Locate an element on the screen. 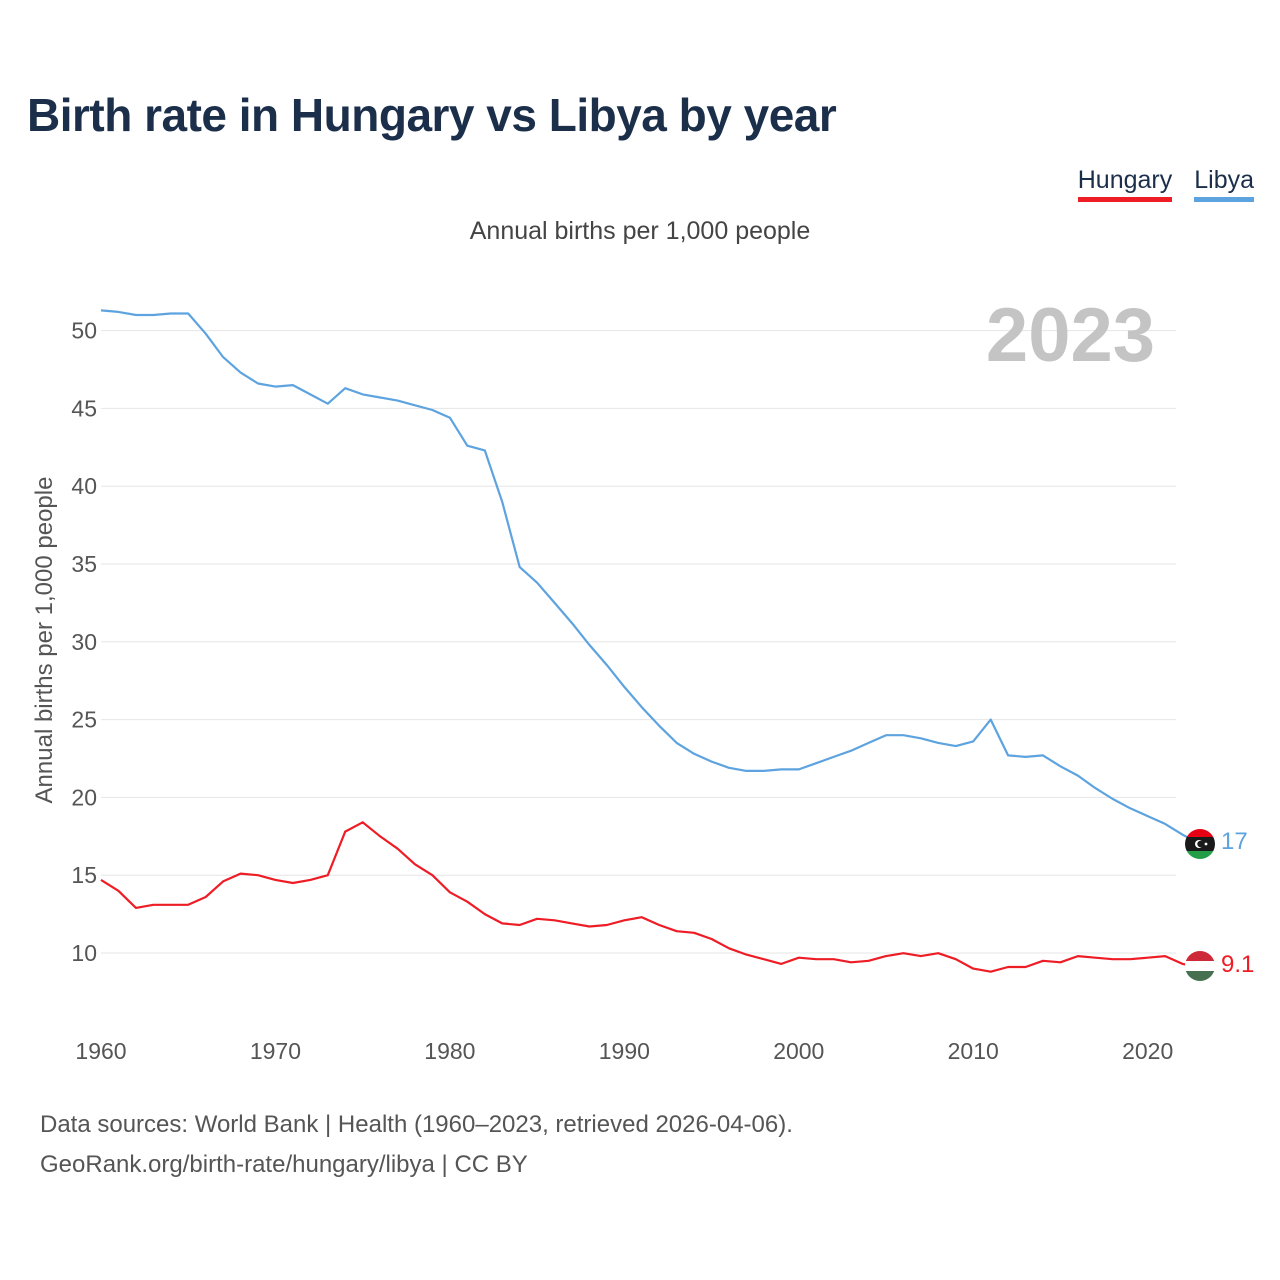 The height and width of the screenshot is (1280, 1280). series-line-hungary is located at coordinates (650, 897).